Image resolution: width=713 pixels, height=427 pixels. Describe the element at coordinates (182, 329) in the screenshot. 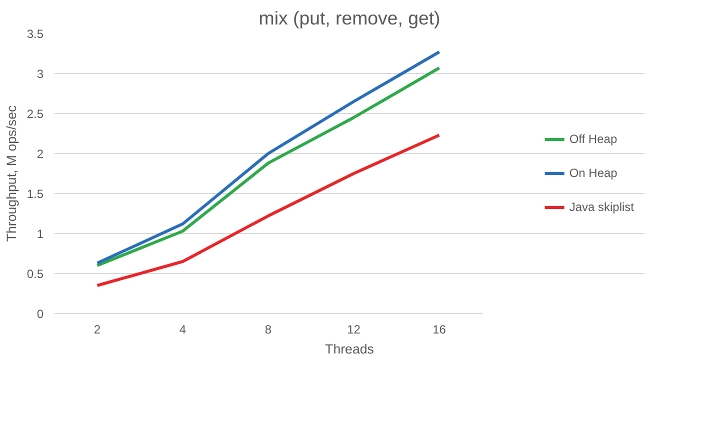

I see `x-tick-label: 4` at that location.